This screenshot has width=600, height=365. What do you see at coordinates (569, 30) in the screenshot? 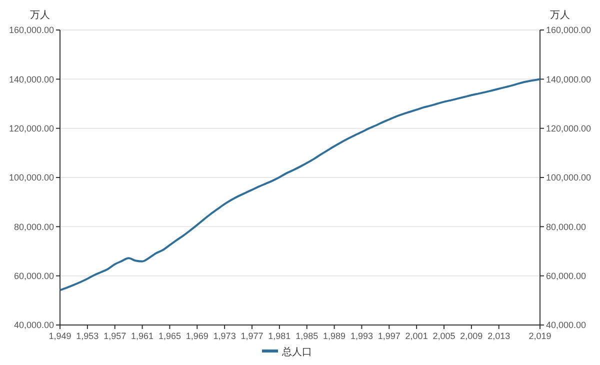
I see `y2-tick-label: 160,000.00` at bounding box center [569, 30].